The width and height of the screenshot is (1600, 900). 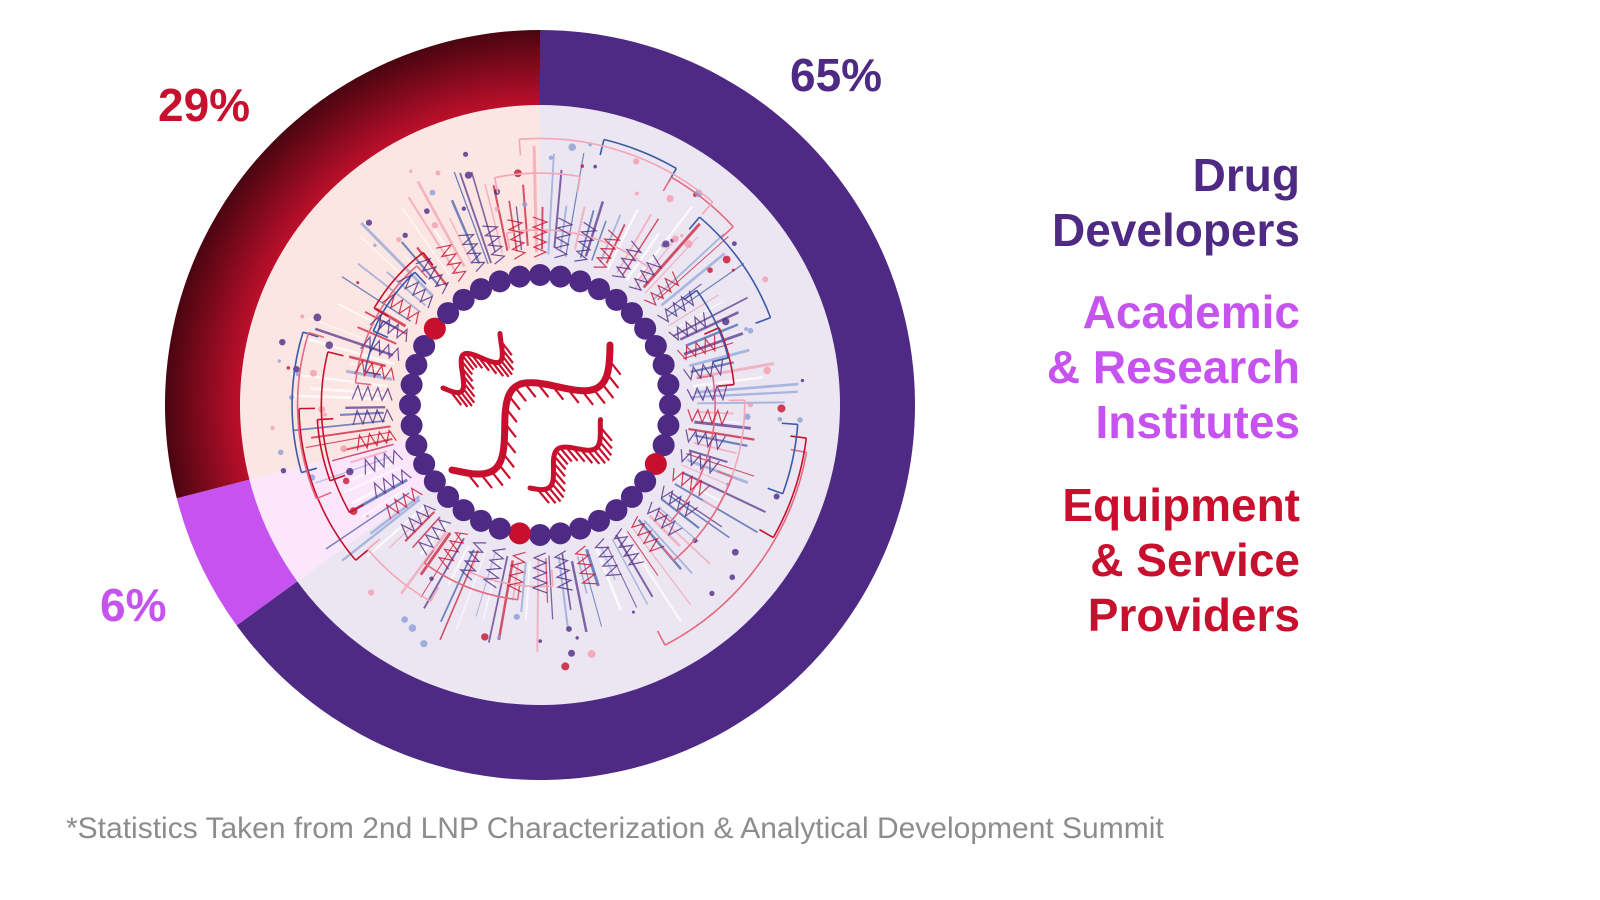 What do you see at coordinates (836, 75) in the screenshot?
I see `data-label-drug-developers: 65%` at bounding box center [836, 75].